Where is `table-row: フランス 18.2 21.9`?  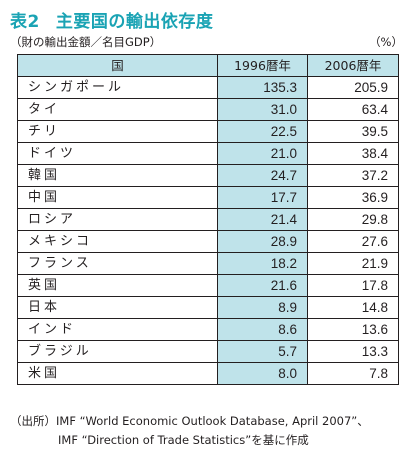
table-row: フランス 18.2 21.9 is located at coordinates (208, 263).